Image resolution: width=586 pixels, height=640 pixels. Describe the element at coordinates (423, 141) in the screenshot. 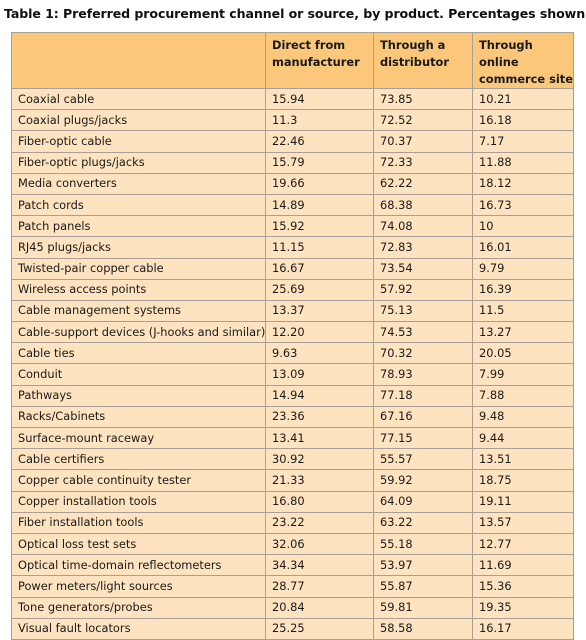

I see `distributor-cell: 70.37` at that location.